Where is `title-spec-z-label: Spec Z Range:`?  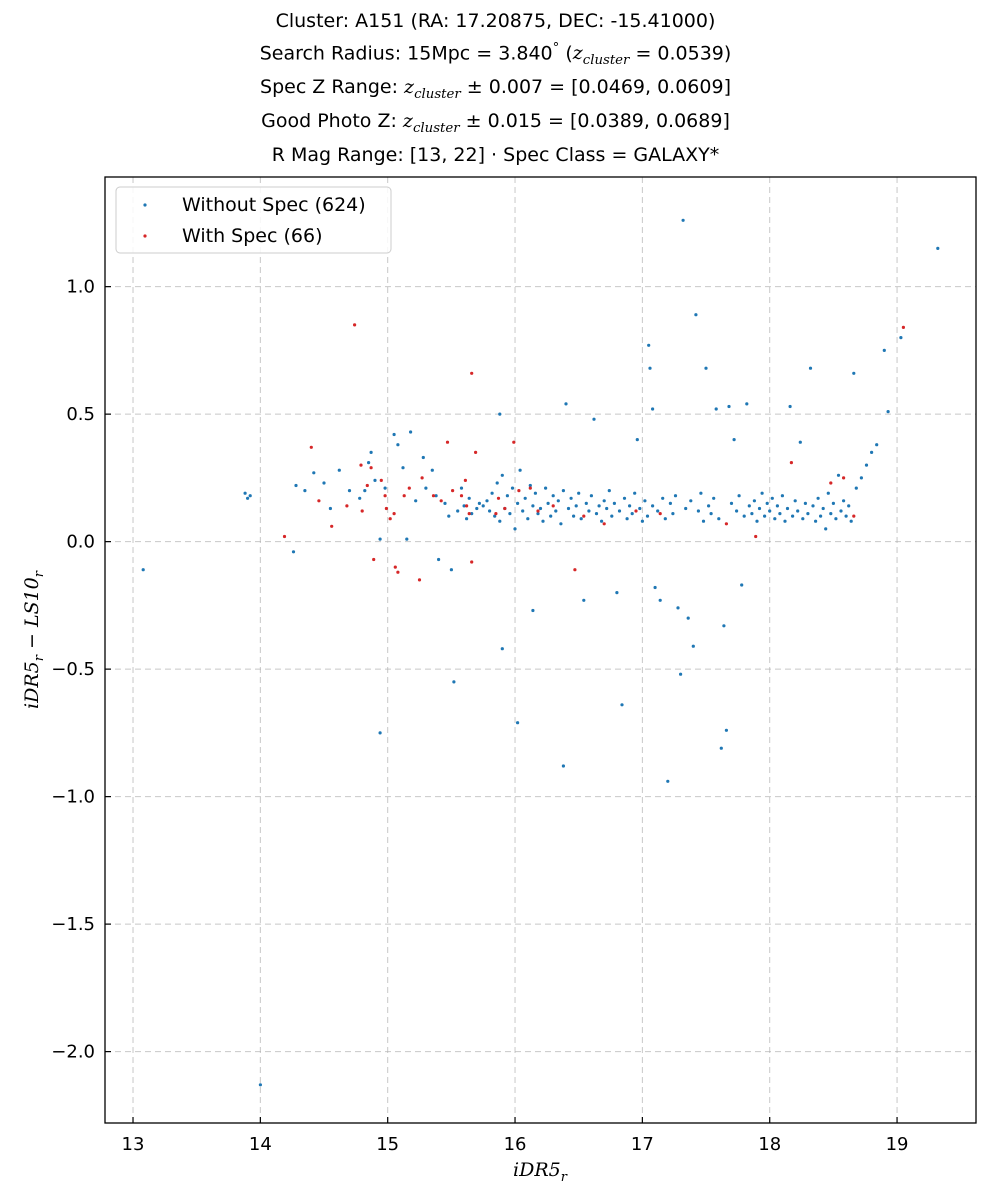
title-spec-z-label: Spec Z Range: is located at coordinates (329, 87).